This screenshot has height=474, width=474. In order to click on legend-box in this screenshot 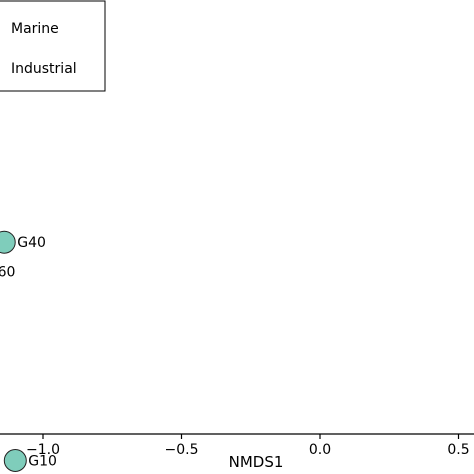, I will do `click(53, 46)`.